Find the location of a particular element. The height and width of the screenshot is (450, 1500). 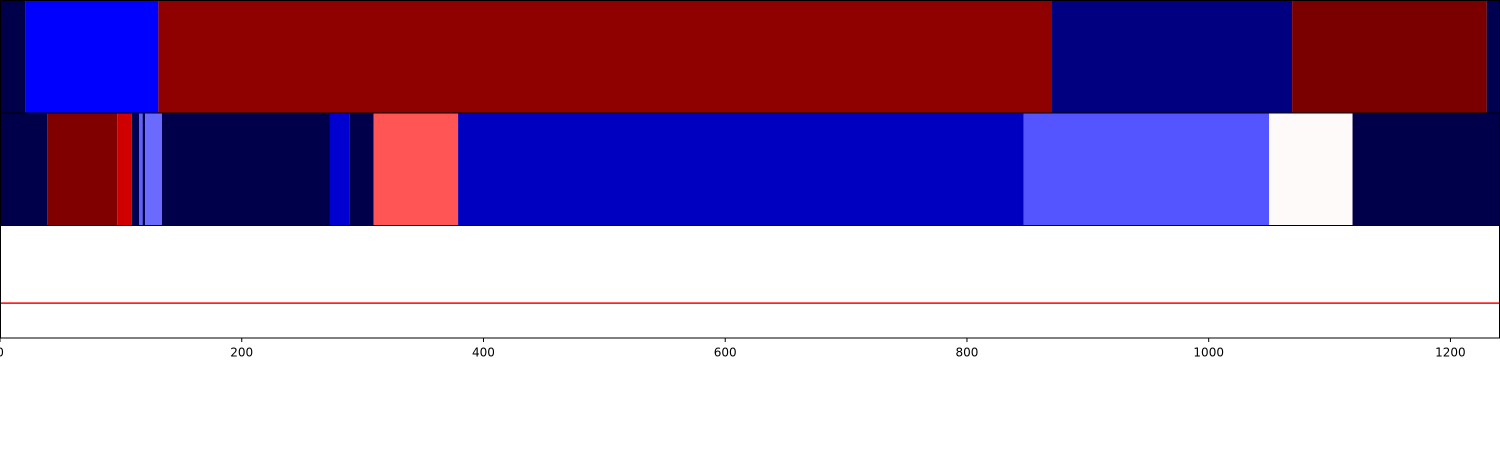

x-tick-label: 400 is located at coordinates (483, 353).